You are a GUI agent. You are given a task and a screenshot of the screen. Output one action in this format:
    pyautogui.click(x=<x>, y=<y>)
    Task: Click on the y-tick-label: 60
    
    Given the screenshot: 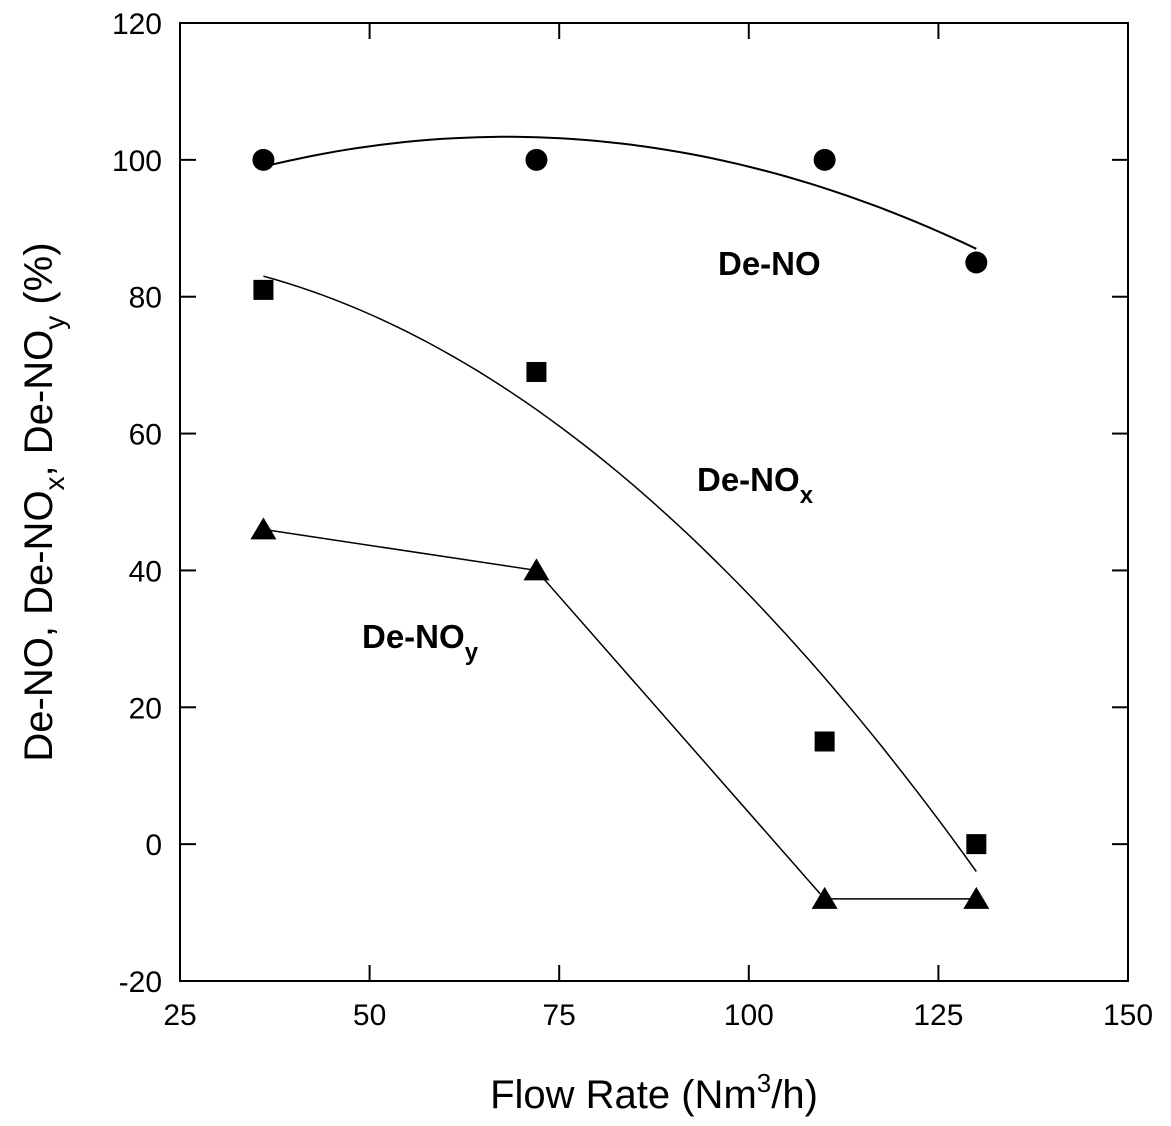 What is the action you would take?
    pyautogui.click(x=145, y=435)
    